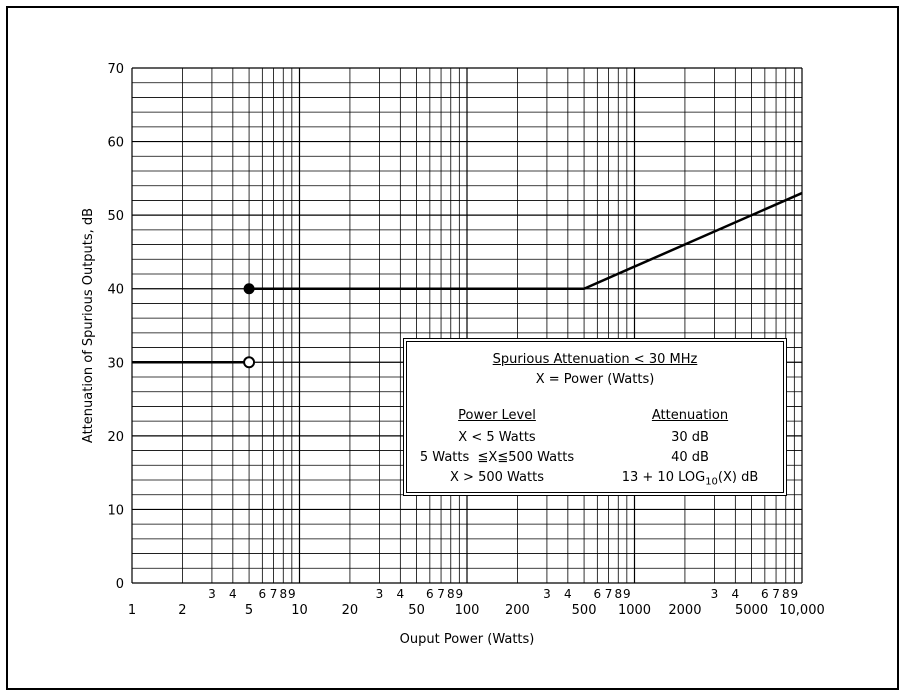  I want to click on power-level-header: Power Level, so click(497, 415).